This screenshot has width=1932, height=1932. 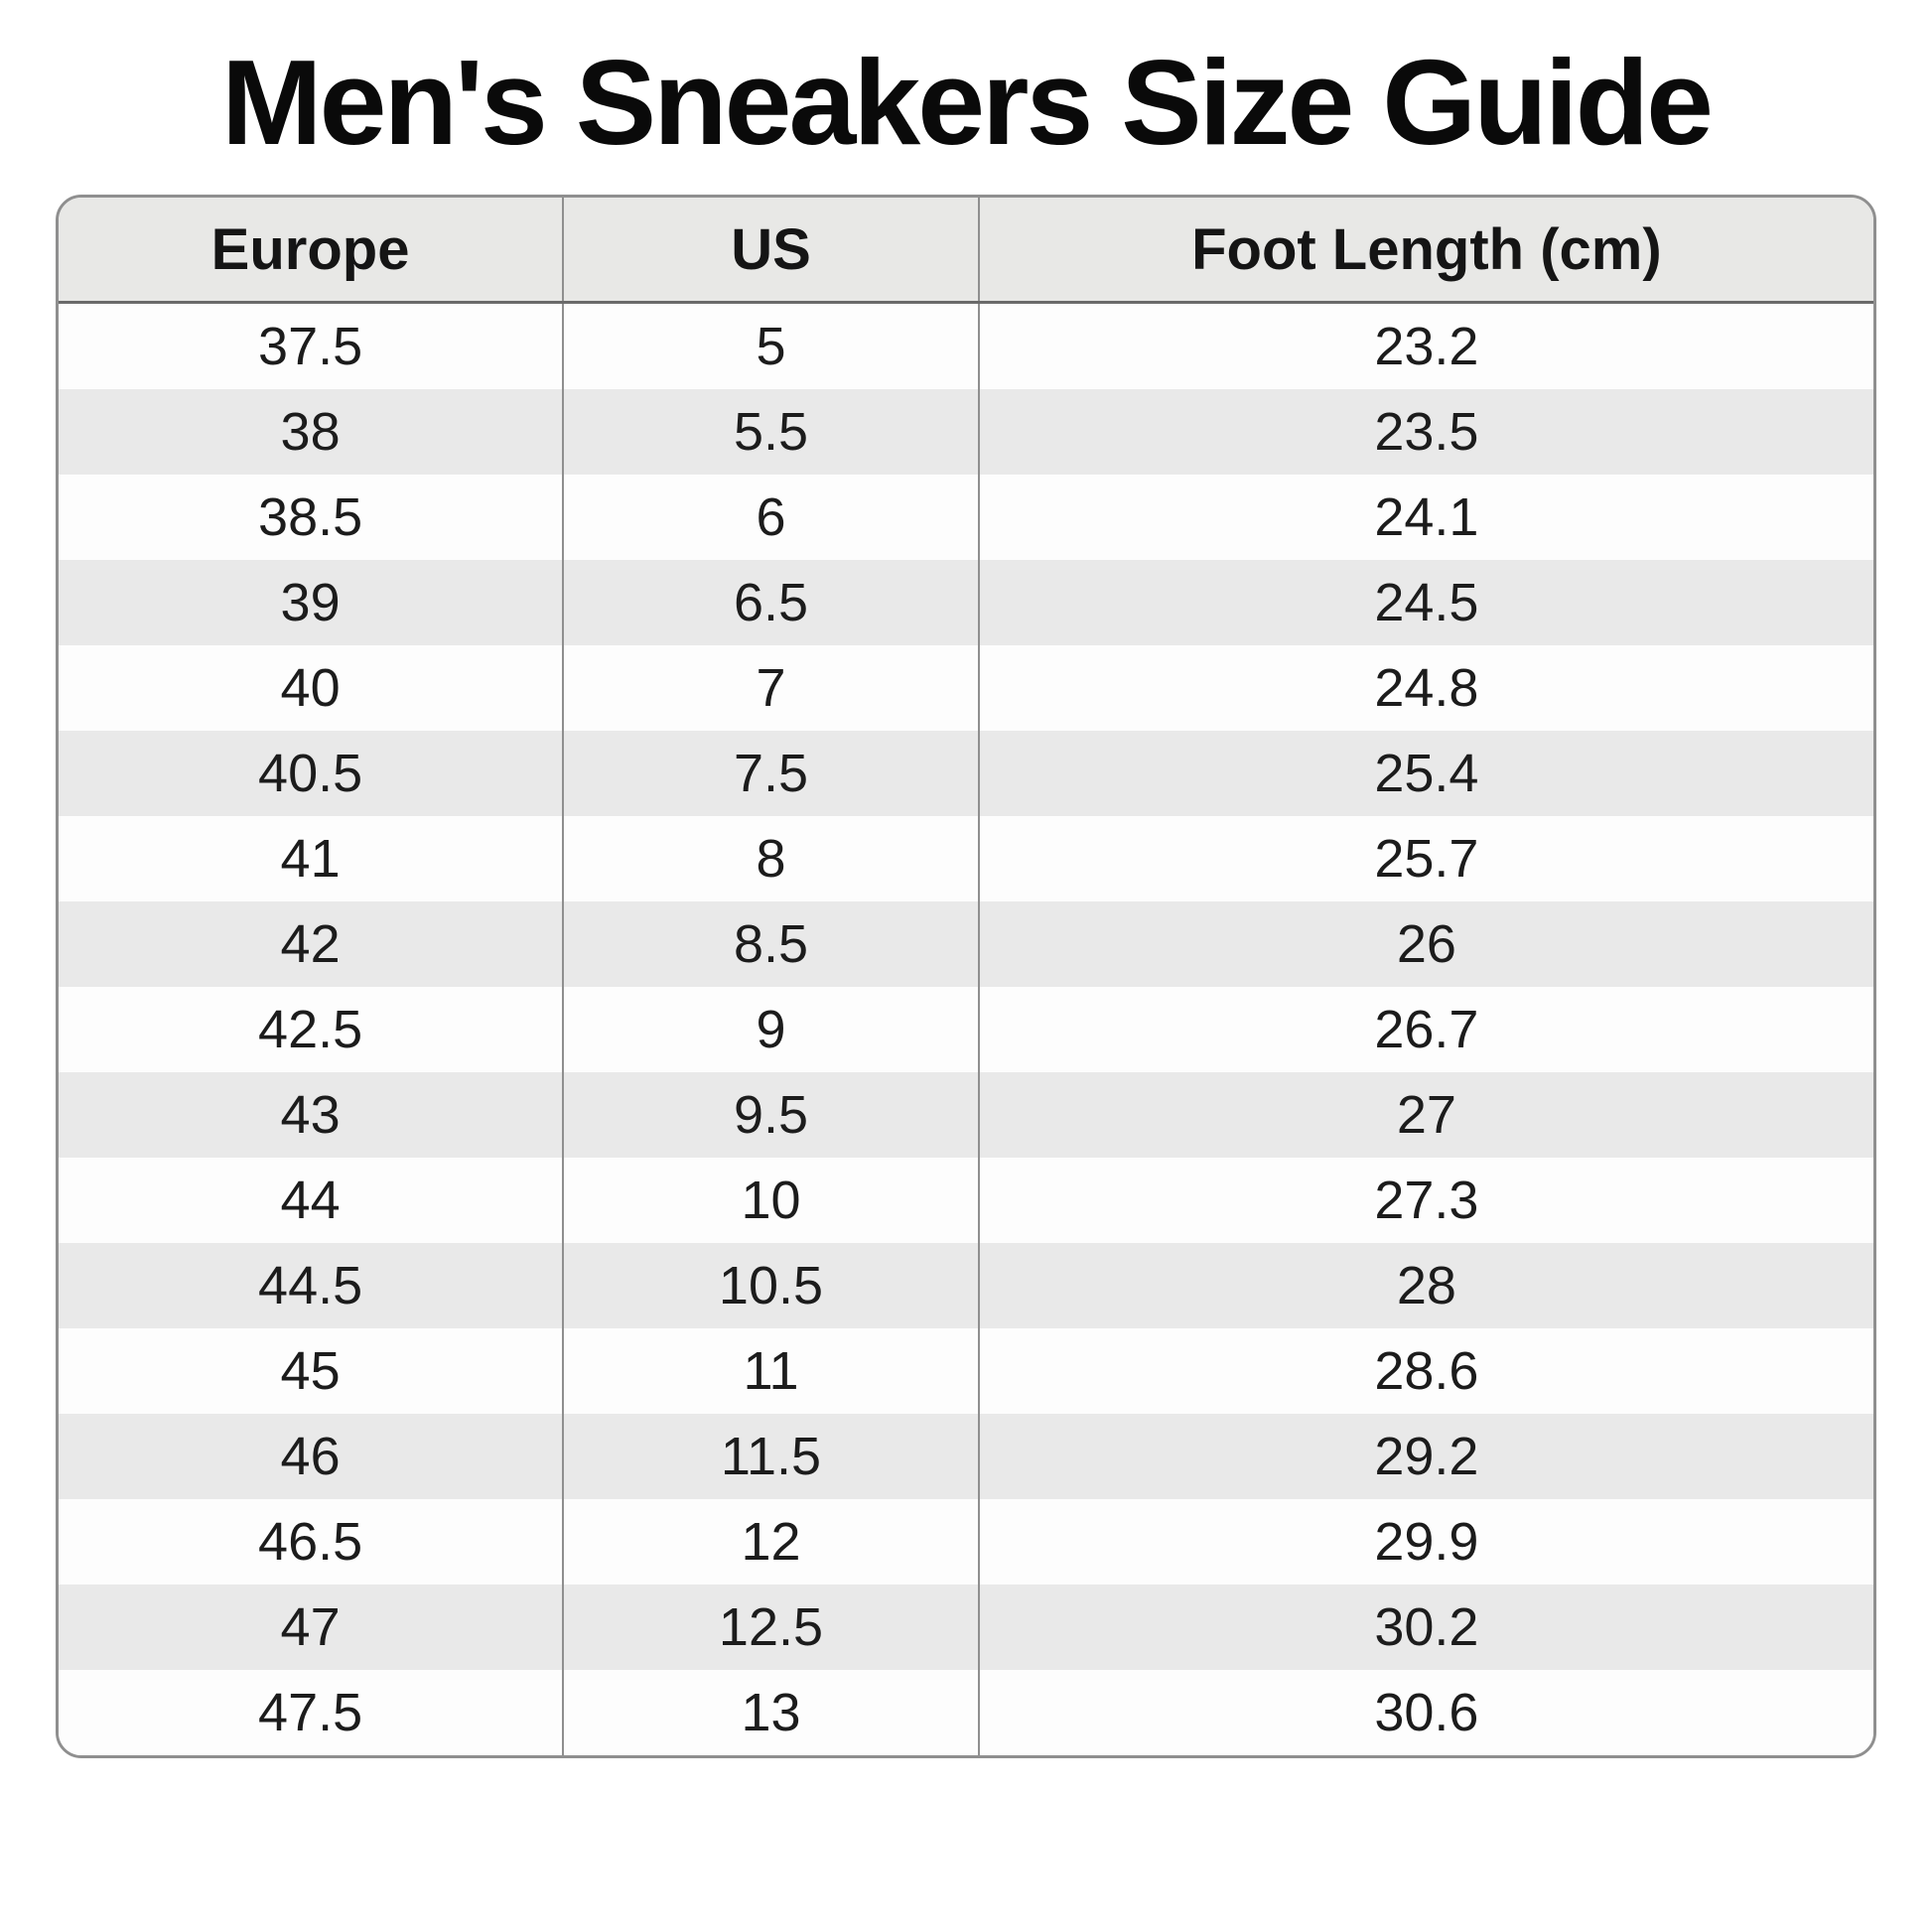 I want to click on table-row: 44 10 27.3, so click(x=966, y=1201).